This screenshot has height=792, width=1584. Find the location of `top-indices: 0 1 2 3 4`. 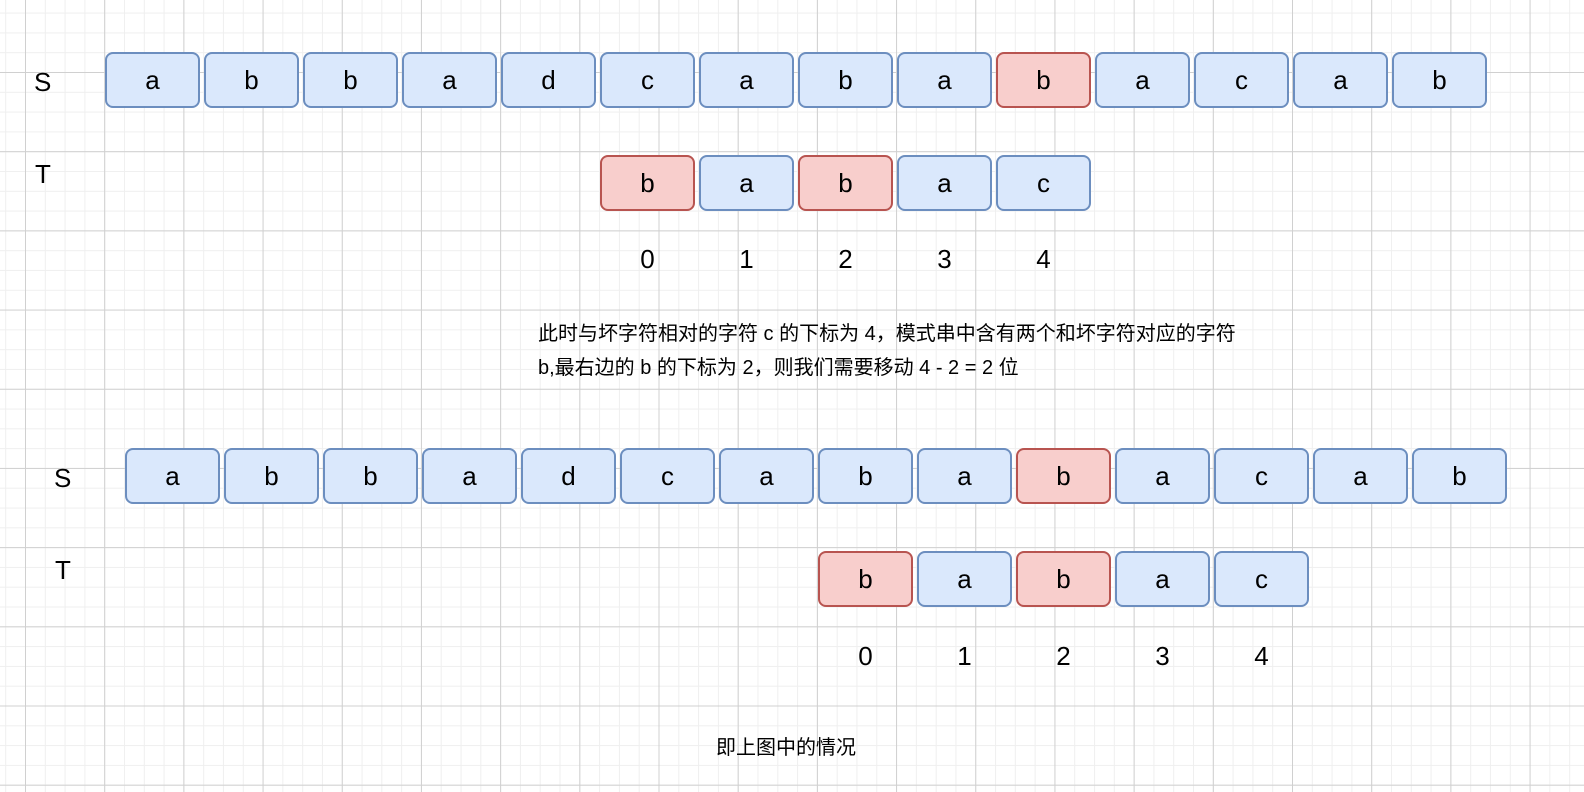

top-indices: 0 1 2 3 4 is located at coordinates (845, 259).